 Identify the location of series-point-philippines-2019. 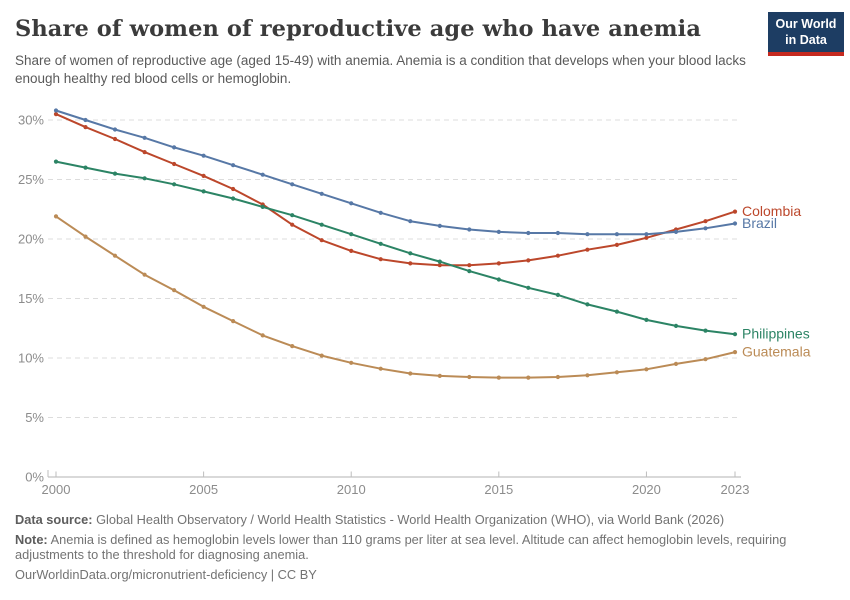
(617, 311).